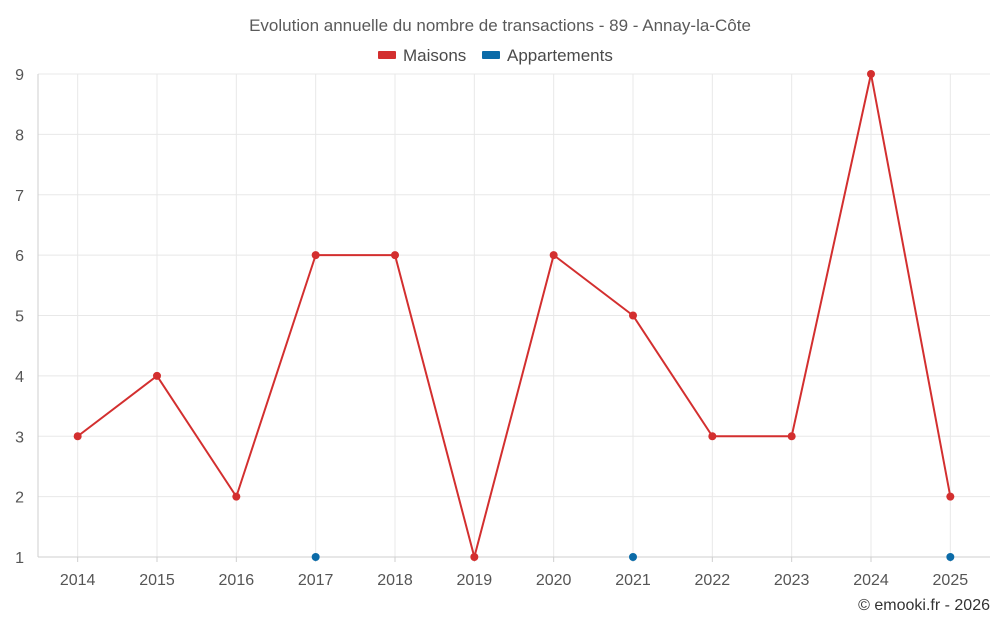  I want to click on x-tick-label: 2015, so click(157, 580).